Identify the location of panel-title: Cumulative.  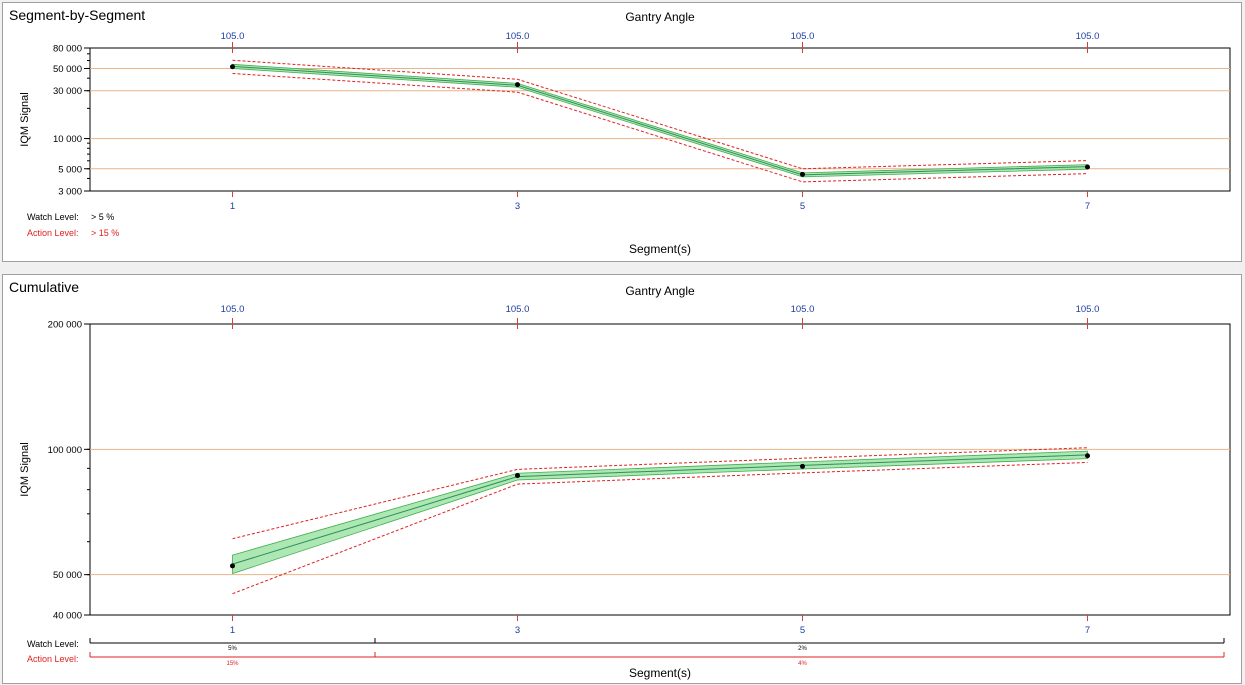
(44, 287).